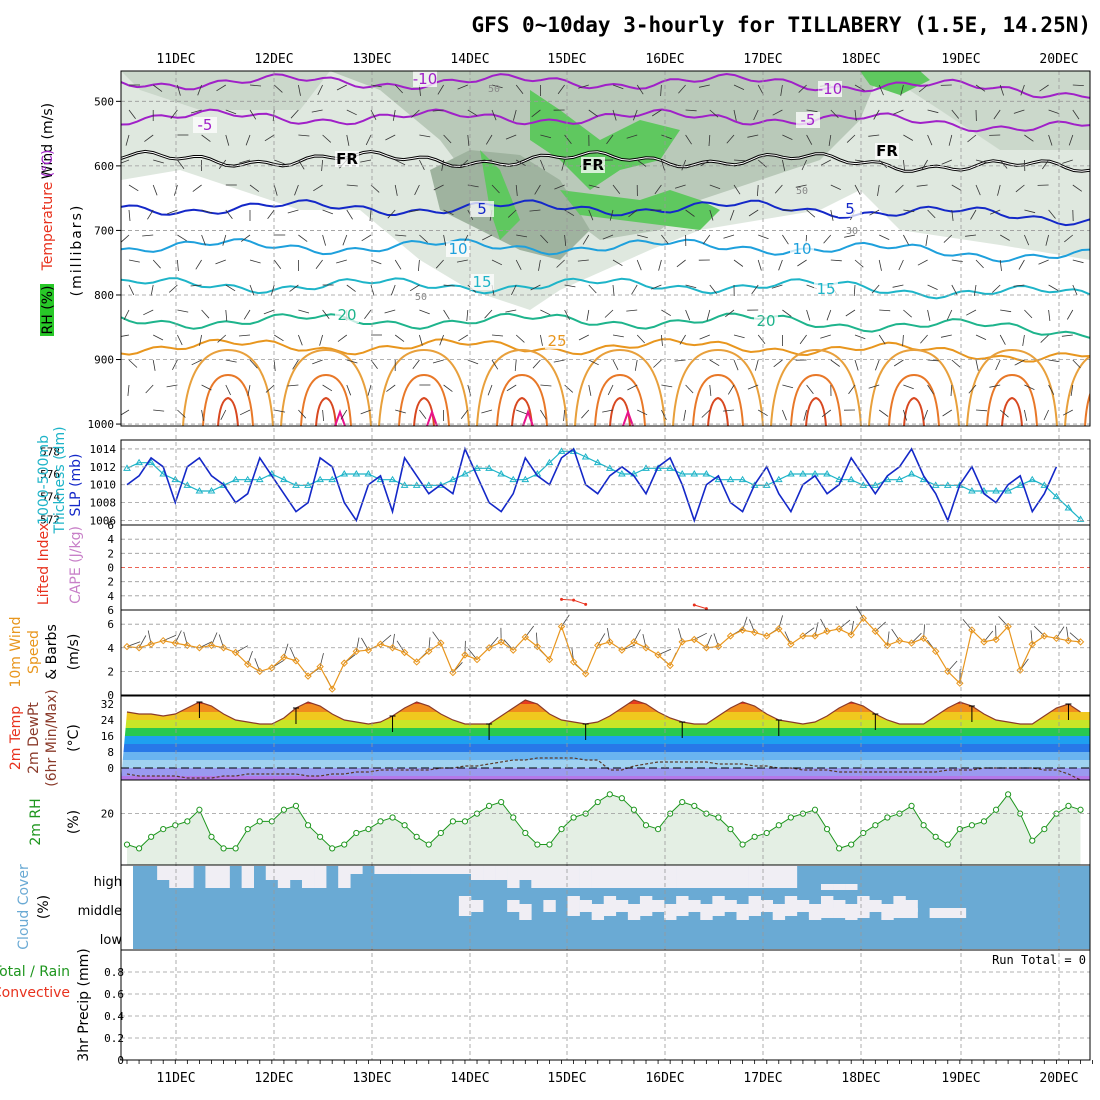 Image resolution: width=1100 pixels, height=1100 pixels. Describe the element at coordinates (634, 604) in the screenshot. I see `li-series-line` at that location.